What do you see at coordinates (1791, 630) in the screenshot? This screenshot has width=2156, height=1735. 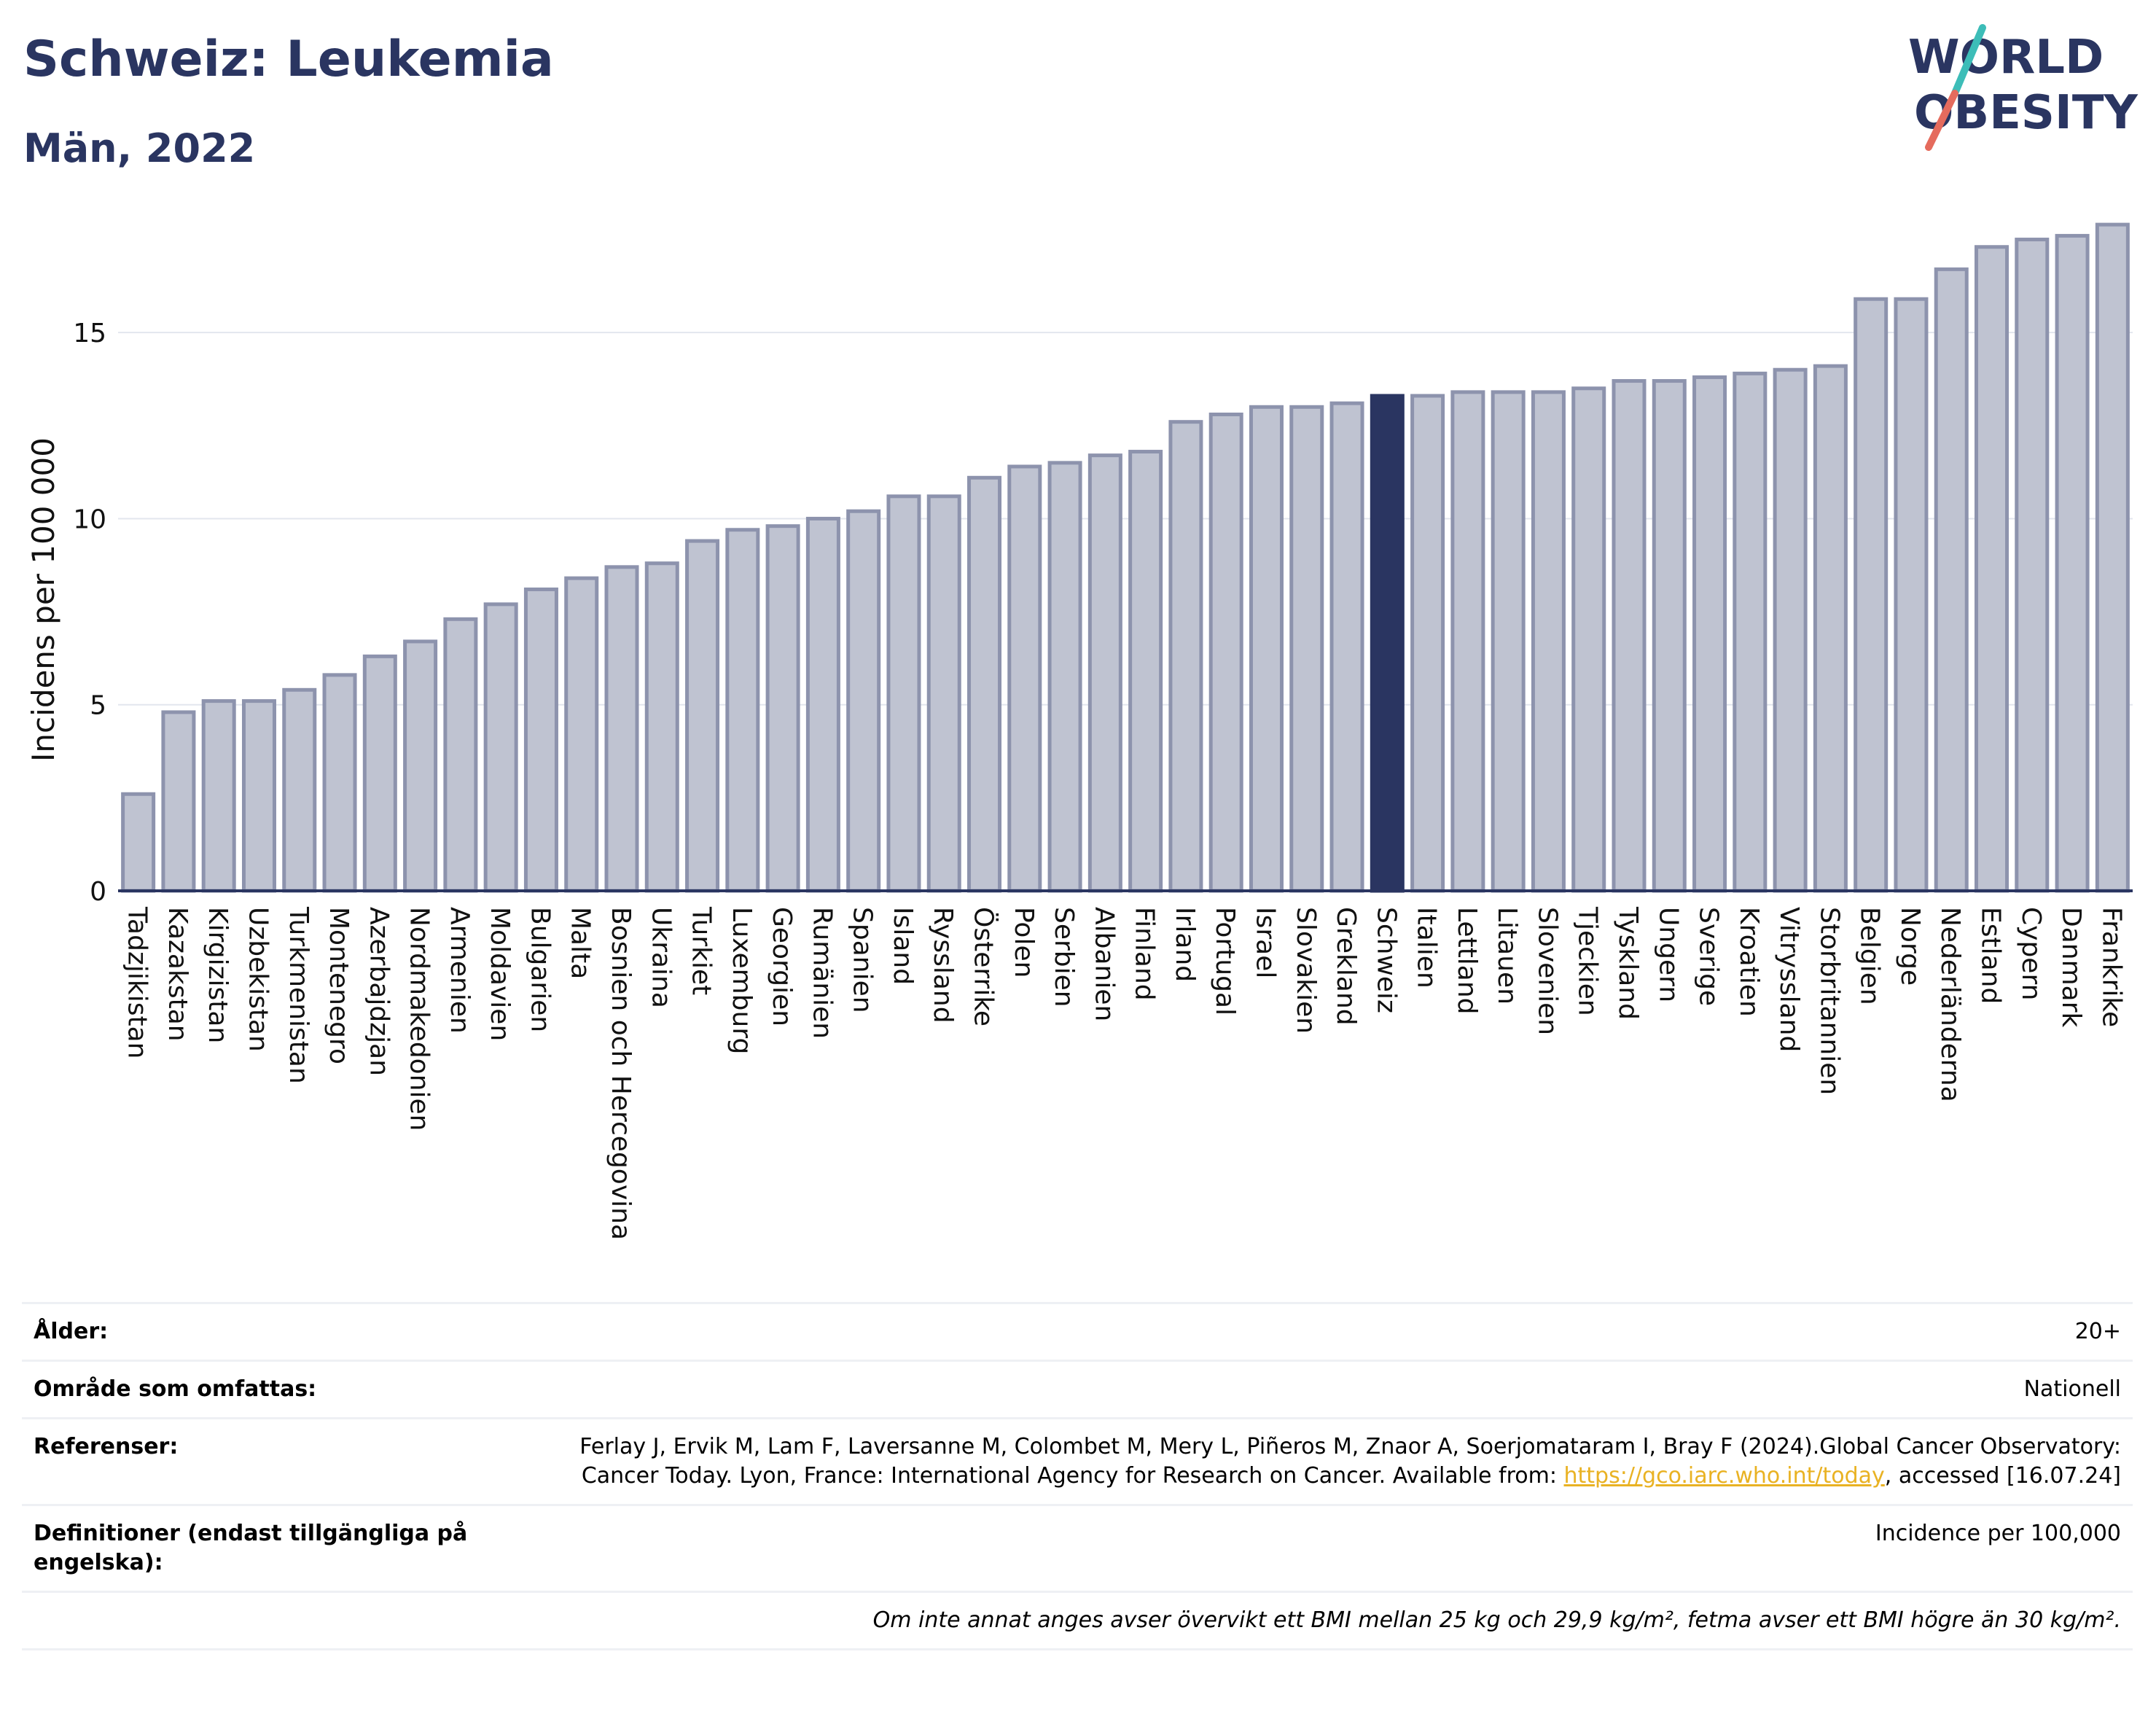 I see `bar-vitryssland` at bounding box center [1791, 630].